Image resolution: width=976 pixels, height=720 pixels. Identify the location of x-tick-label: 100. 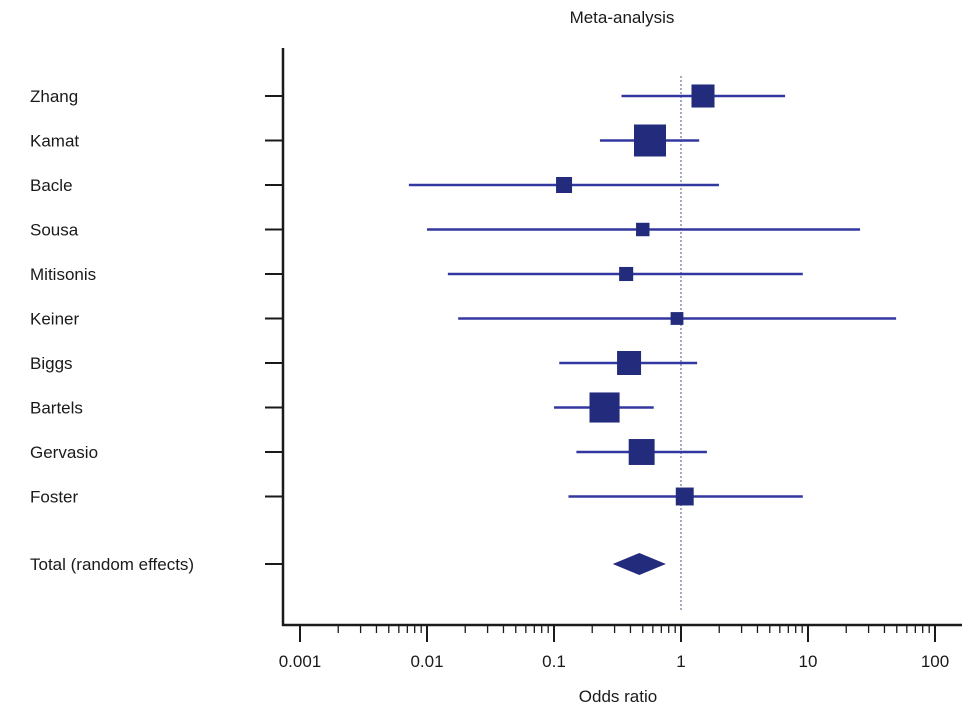
(935, 661).